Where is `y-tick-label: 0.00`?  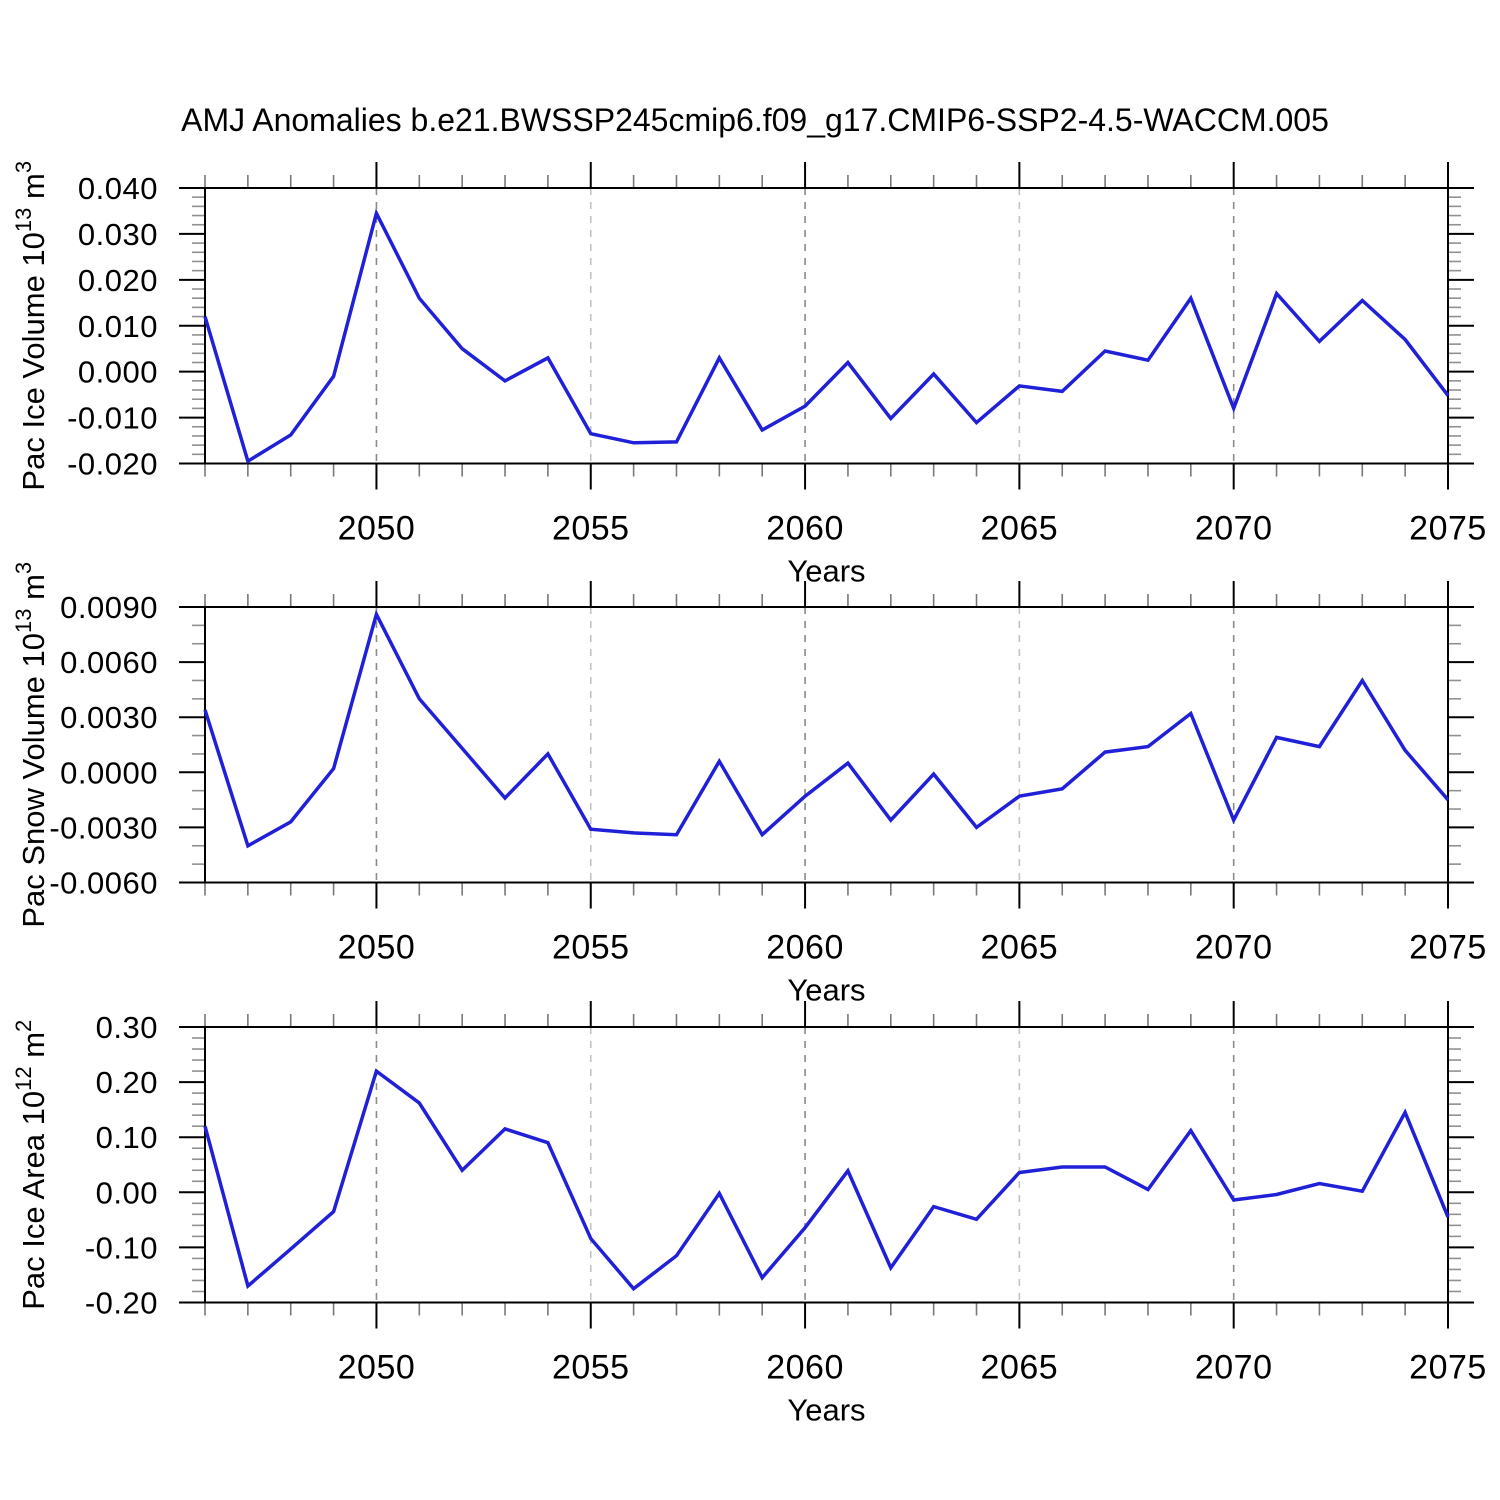 y-tick-label: 0.00 is located at coordinates (127, 1192).